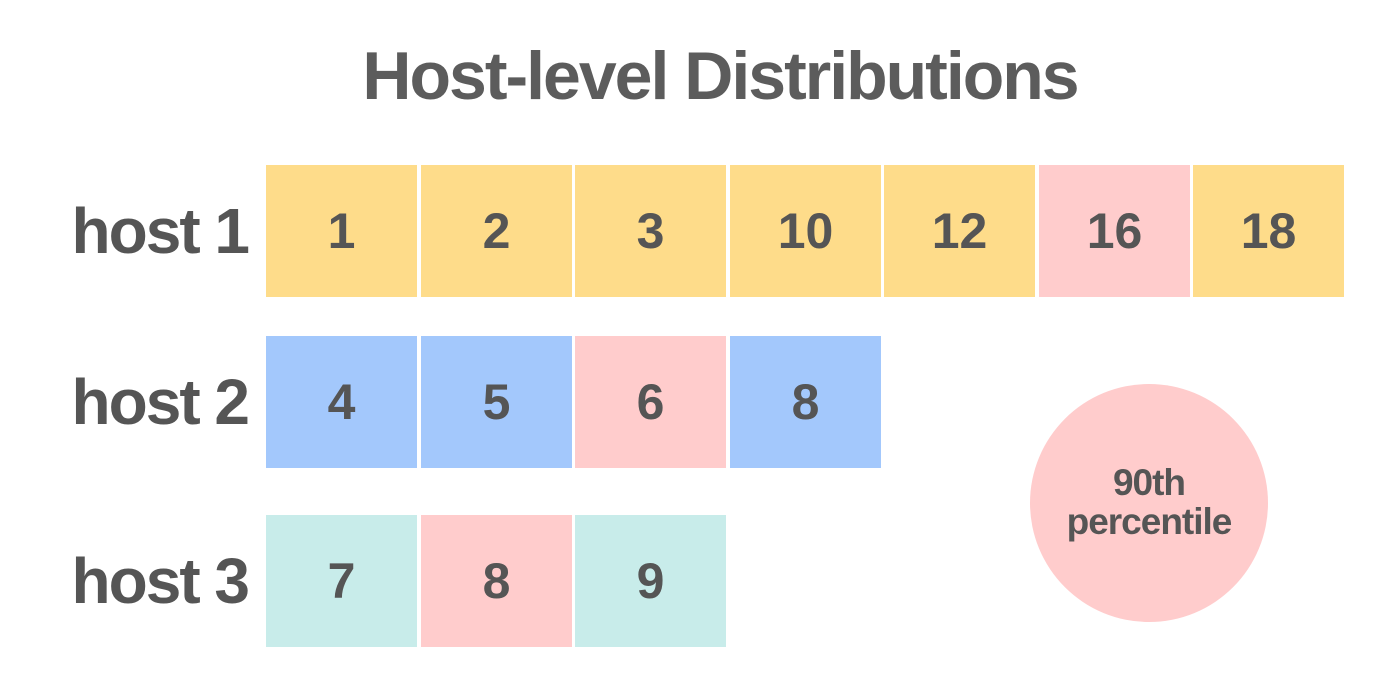  I want to click on host-label: host 3, so click(160, 581).